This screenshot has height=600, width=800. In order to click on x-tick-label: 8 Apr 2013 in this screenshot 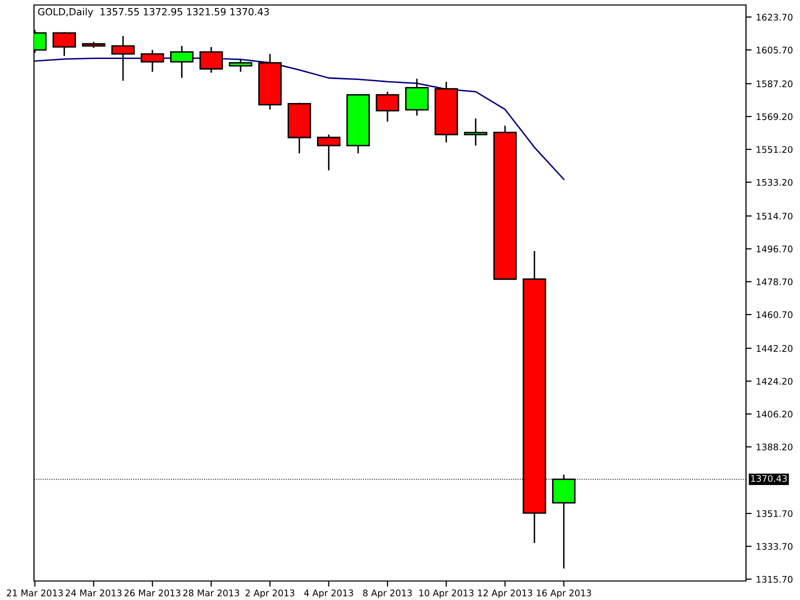, I will do `click(387, 593)`.